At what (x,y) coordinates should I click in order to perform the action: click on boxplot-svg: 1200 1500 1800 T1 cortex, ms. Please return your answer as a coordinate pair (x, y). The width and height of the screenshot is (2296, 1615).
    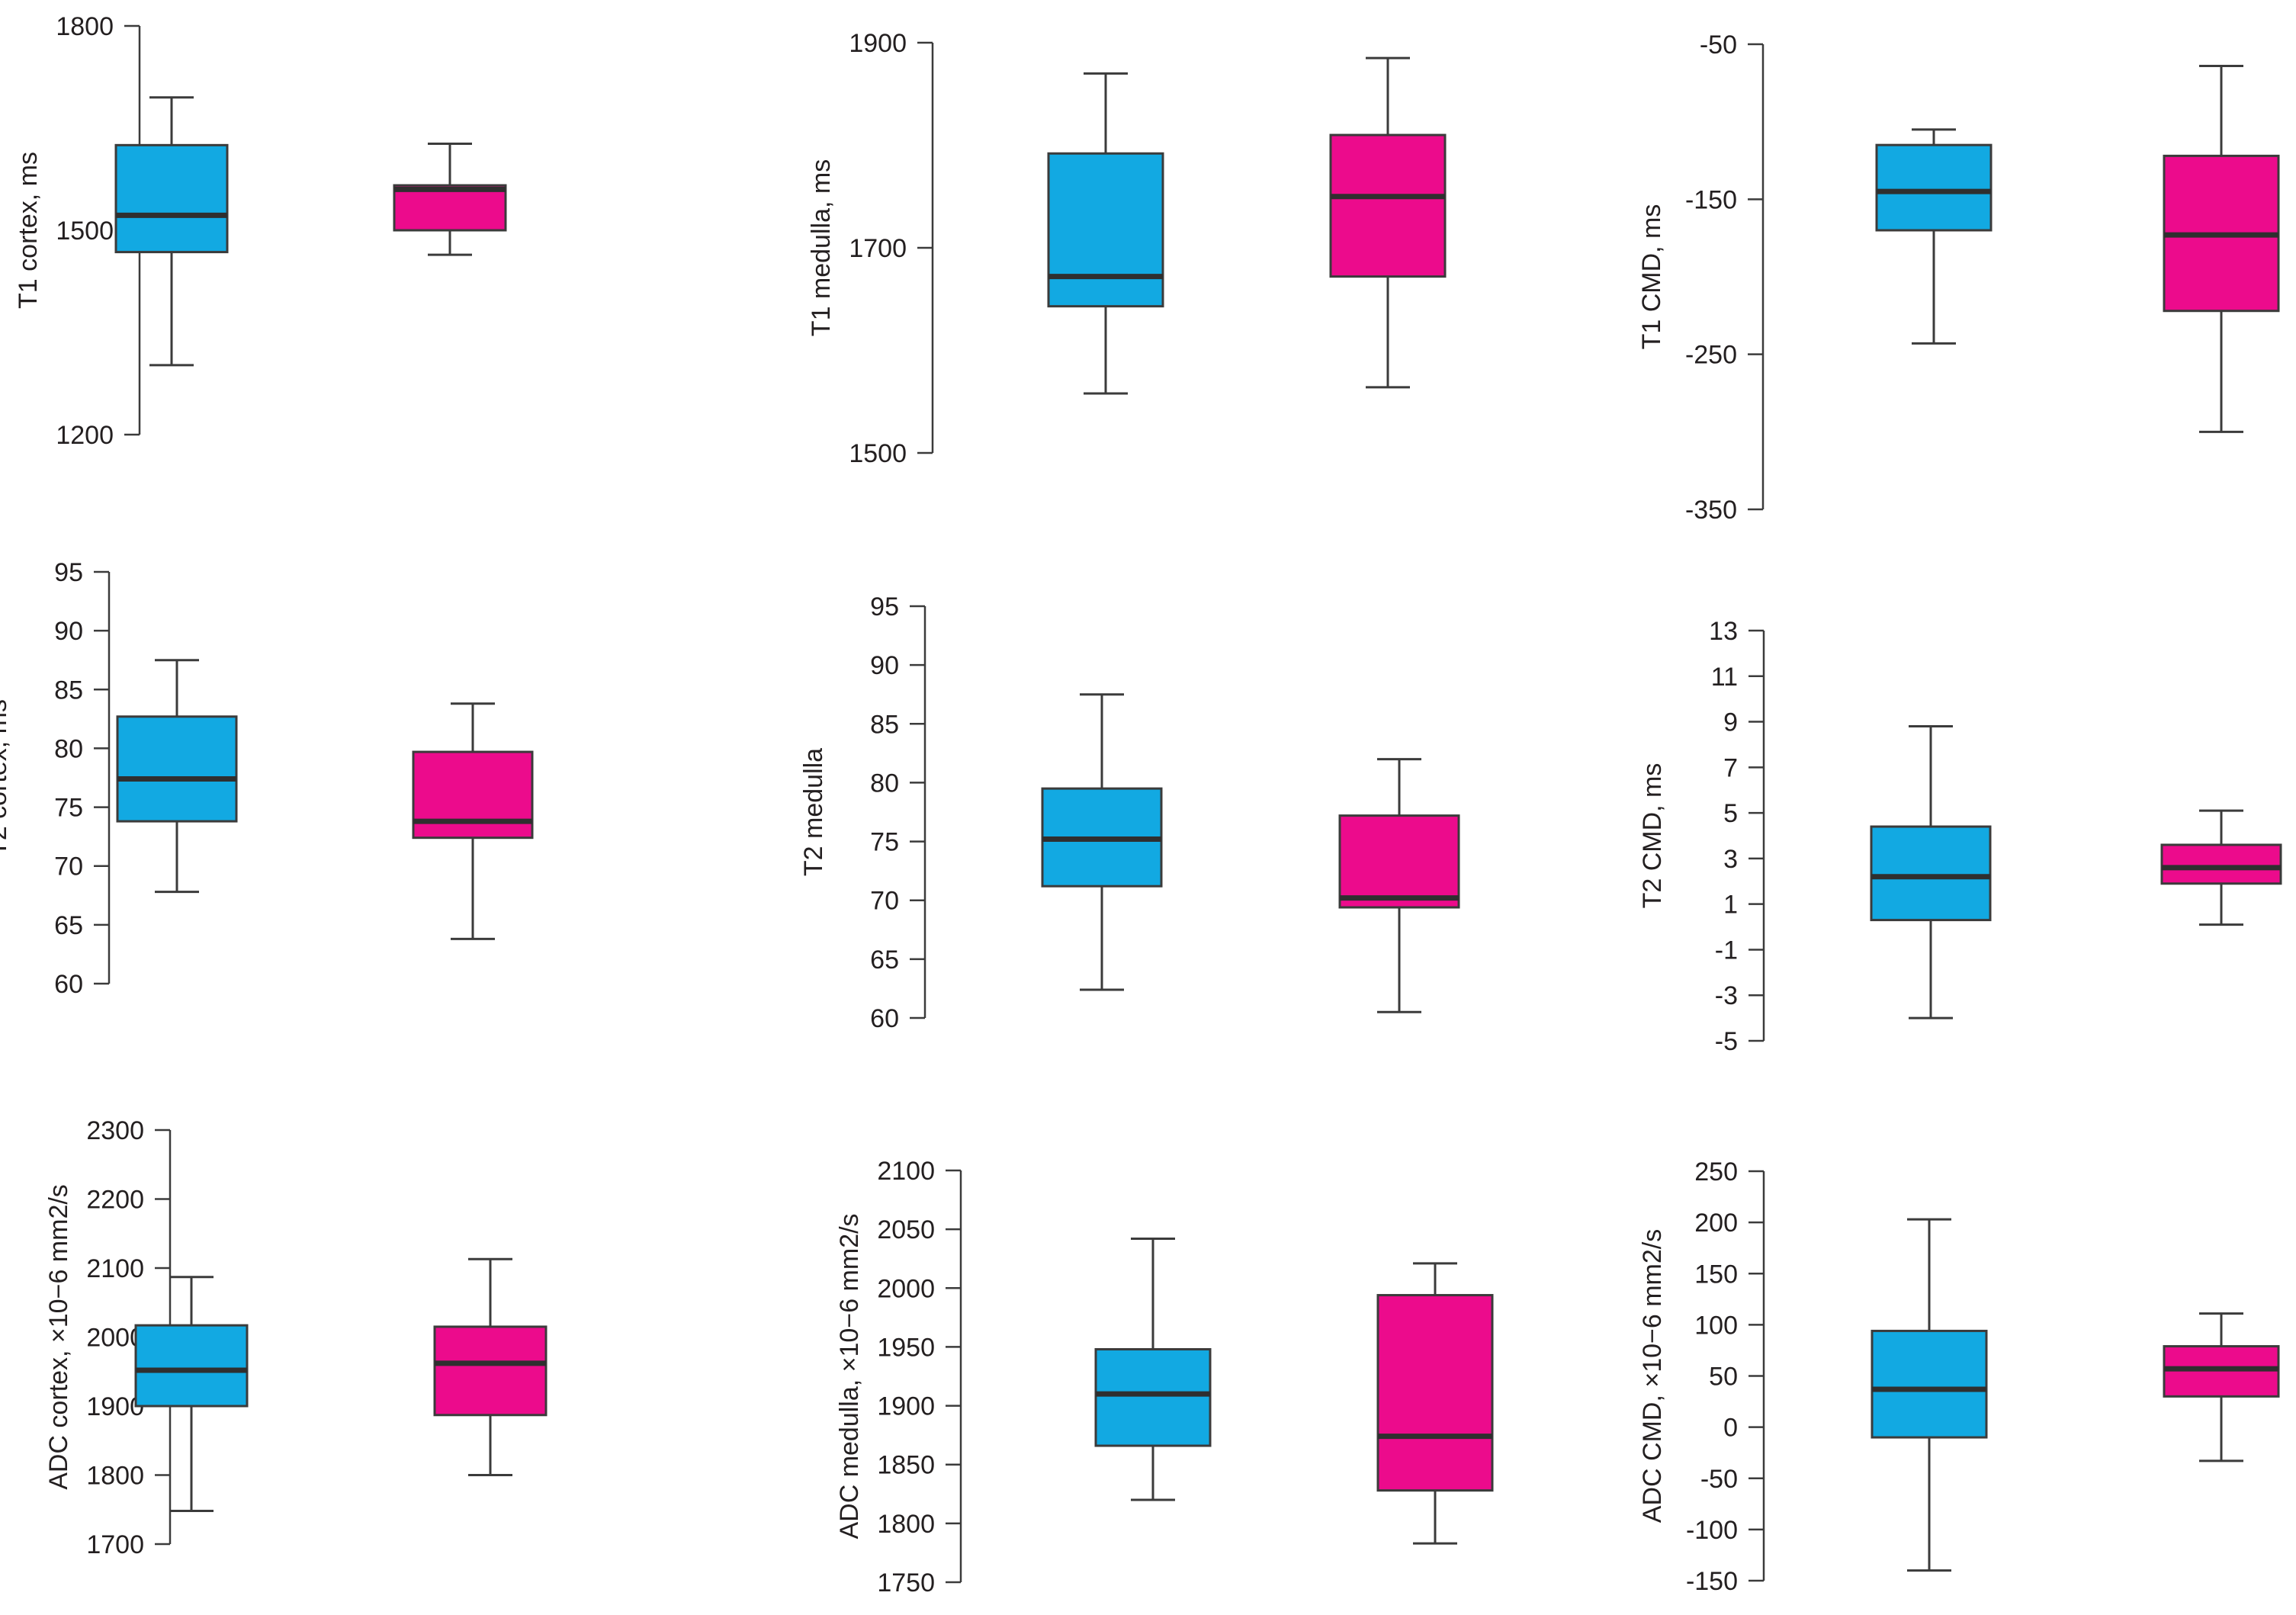
    Looking at the image, I should click on (260, 231).